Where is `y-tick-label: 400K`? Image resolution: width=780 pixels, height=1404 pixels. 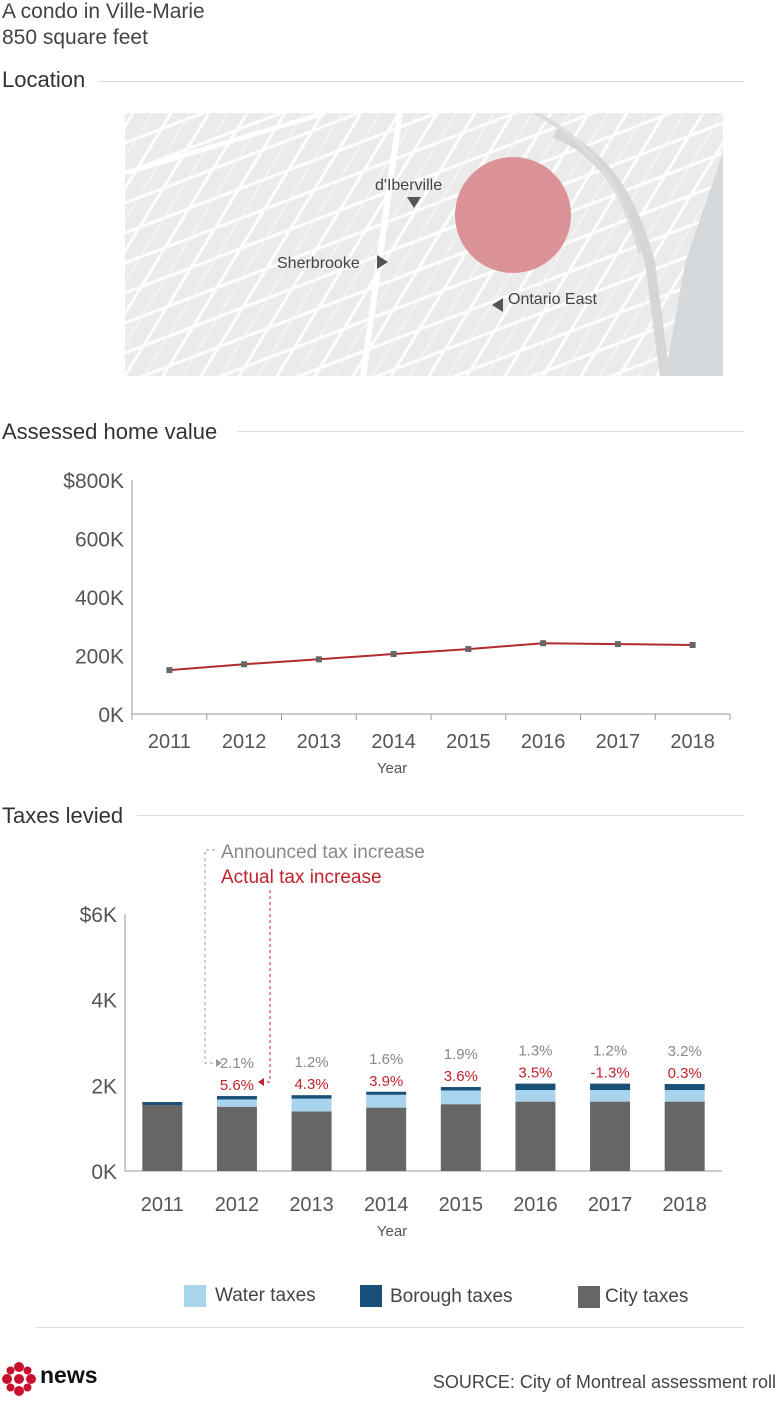
y-tick-label: 400K is located at coordinates (99, 598).